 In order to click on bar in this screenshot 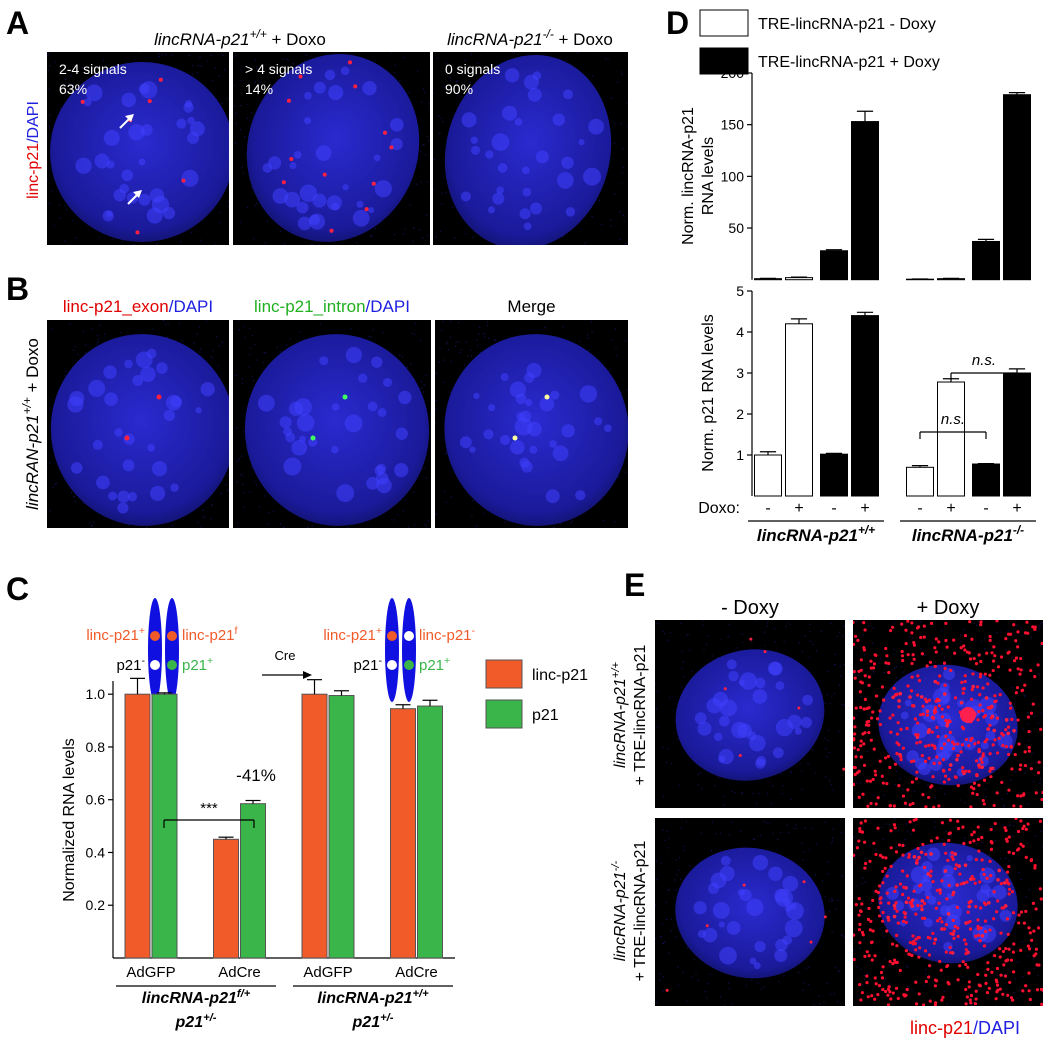, I will do `click(430, 832)`.